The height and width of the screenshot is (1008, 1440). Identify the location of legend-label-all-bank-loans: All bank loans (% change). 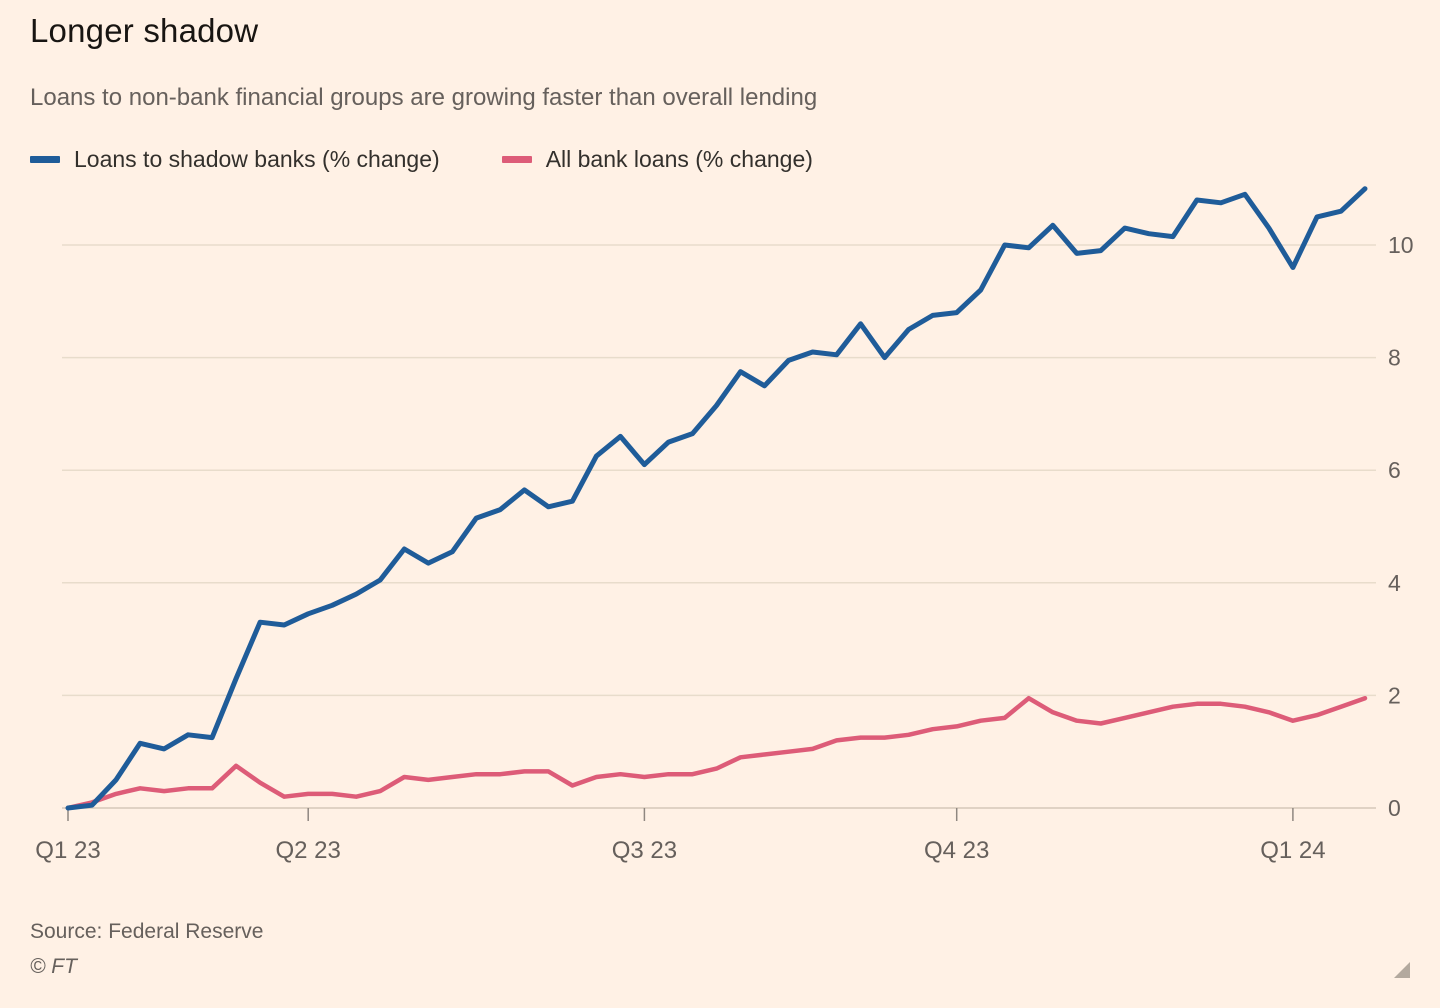
(679, 159).